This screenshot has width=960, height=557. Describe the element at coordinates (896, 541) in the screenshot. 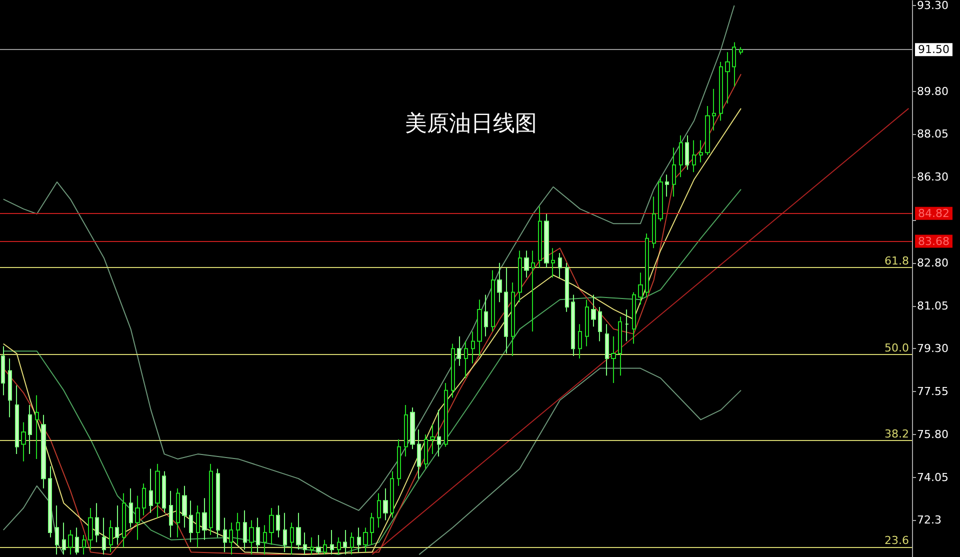

I see `annotation: 23.6` at that location.